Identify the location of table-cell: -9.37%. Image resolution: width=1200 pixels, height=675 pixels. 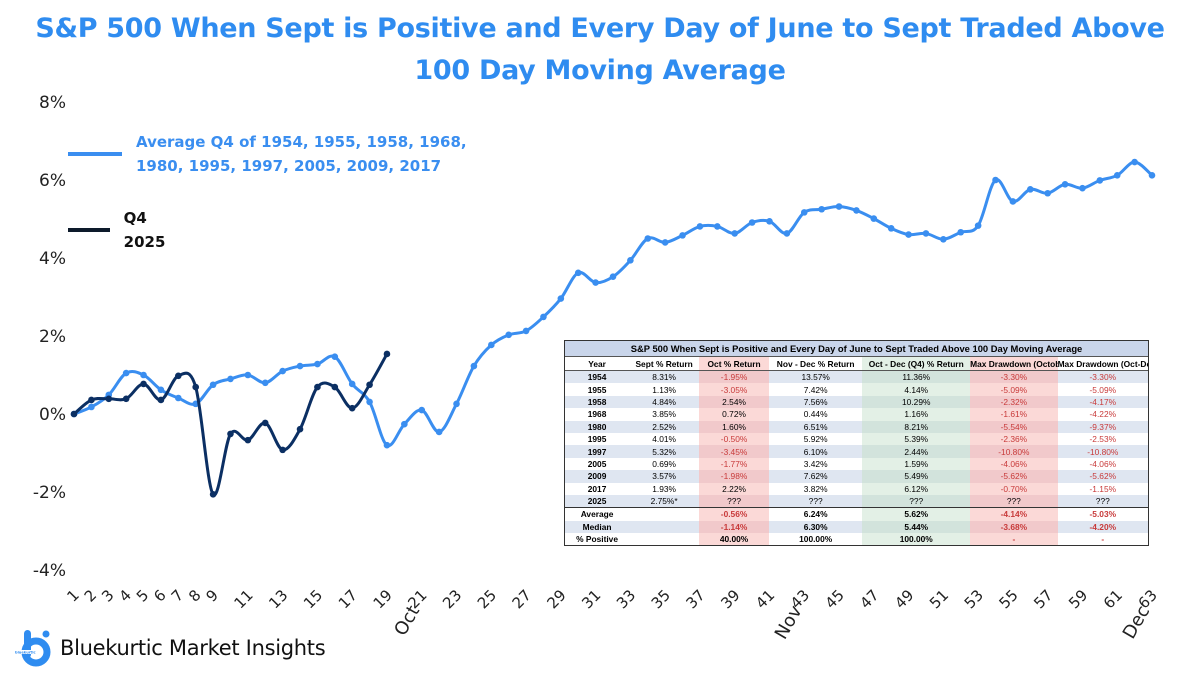
(1102, 426).